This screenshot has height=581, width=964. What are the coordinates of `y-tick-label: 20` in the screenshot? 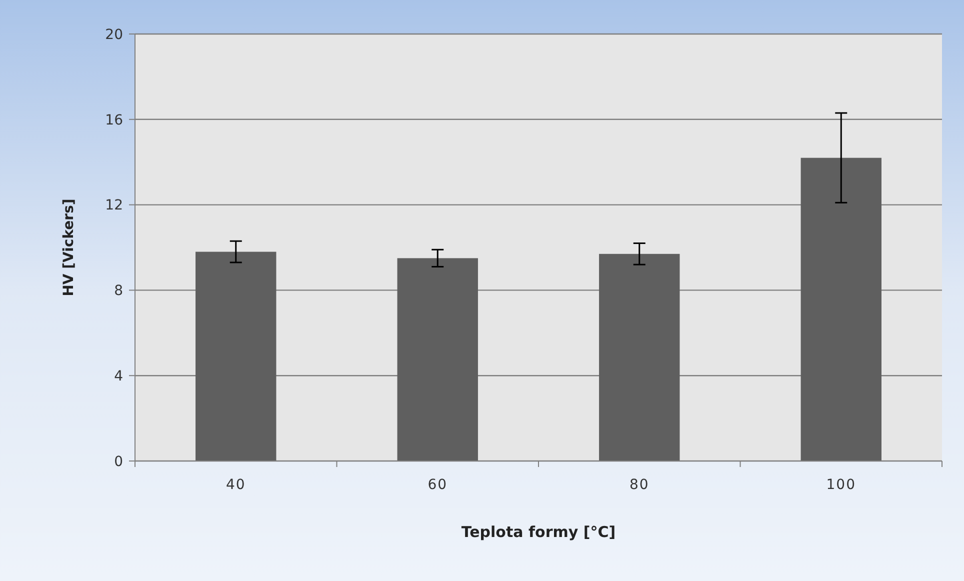 It's located at (114, 34).